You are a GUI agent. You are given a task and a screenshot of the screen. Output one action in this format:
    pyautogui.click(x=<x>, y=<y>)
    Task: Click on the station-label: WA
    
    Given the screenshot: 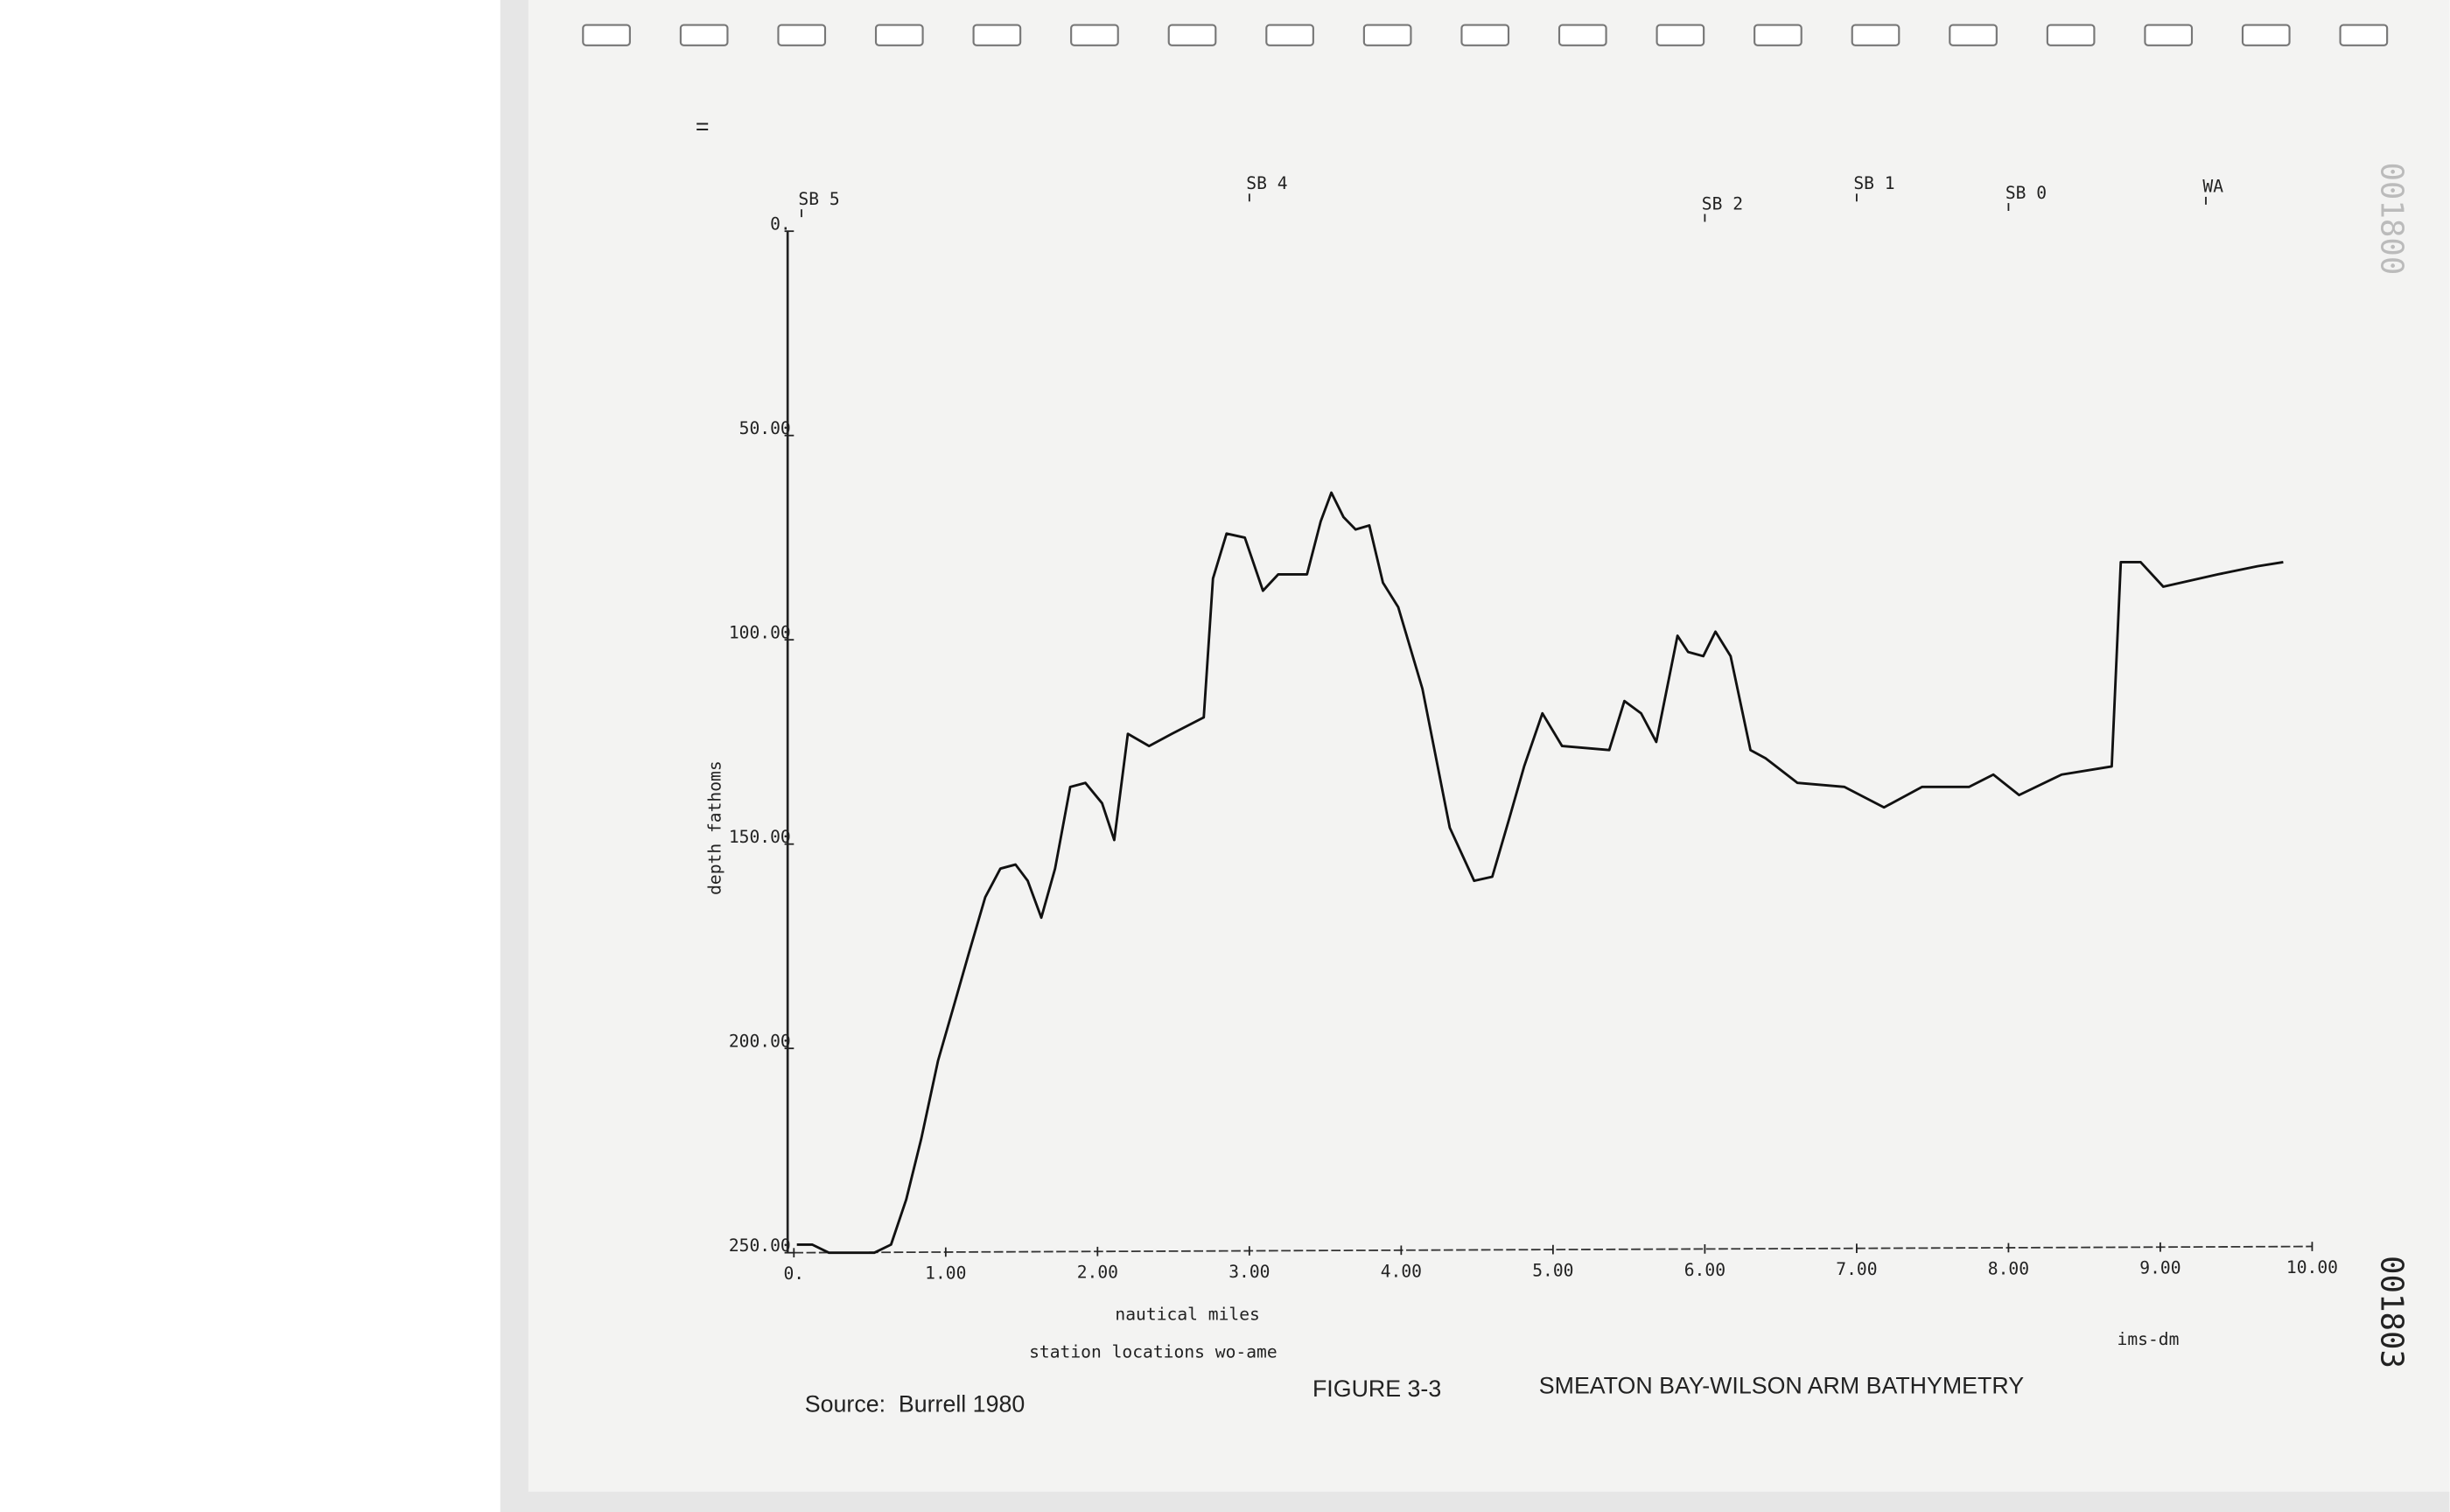 What is the action you would take?
    pyautogui.click(x=2212, y=187)
    